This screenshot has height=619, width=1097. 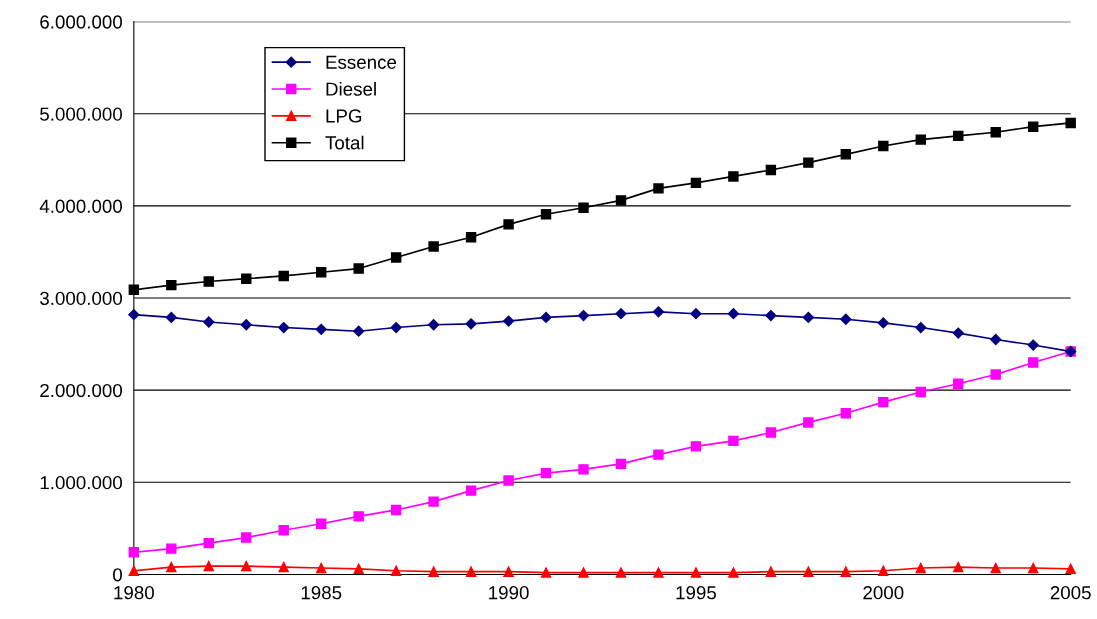 What do you see at coordinates (509, 593) in the screenshot?
I see `x-tick-label: 1990` at bounding box center [509, 593].